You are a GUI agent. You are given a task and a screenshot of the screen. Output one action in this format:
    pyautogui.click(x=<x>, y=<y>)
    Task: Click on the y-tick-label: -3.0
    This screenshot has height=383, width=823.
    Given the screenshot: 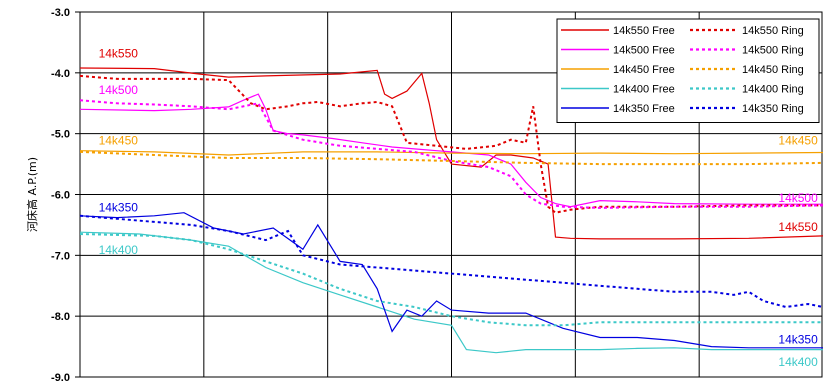 What is the action you would take?
    pyautogui.click(x=60, y=13)
    